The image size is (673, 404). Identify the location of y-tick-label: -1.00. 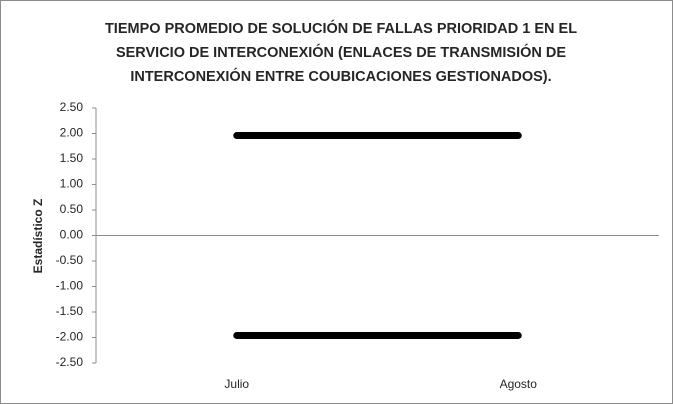
(70, 286).